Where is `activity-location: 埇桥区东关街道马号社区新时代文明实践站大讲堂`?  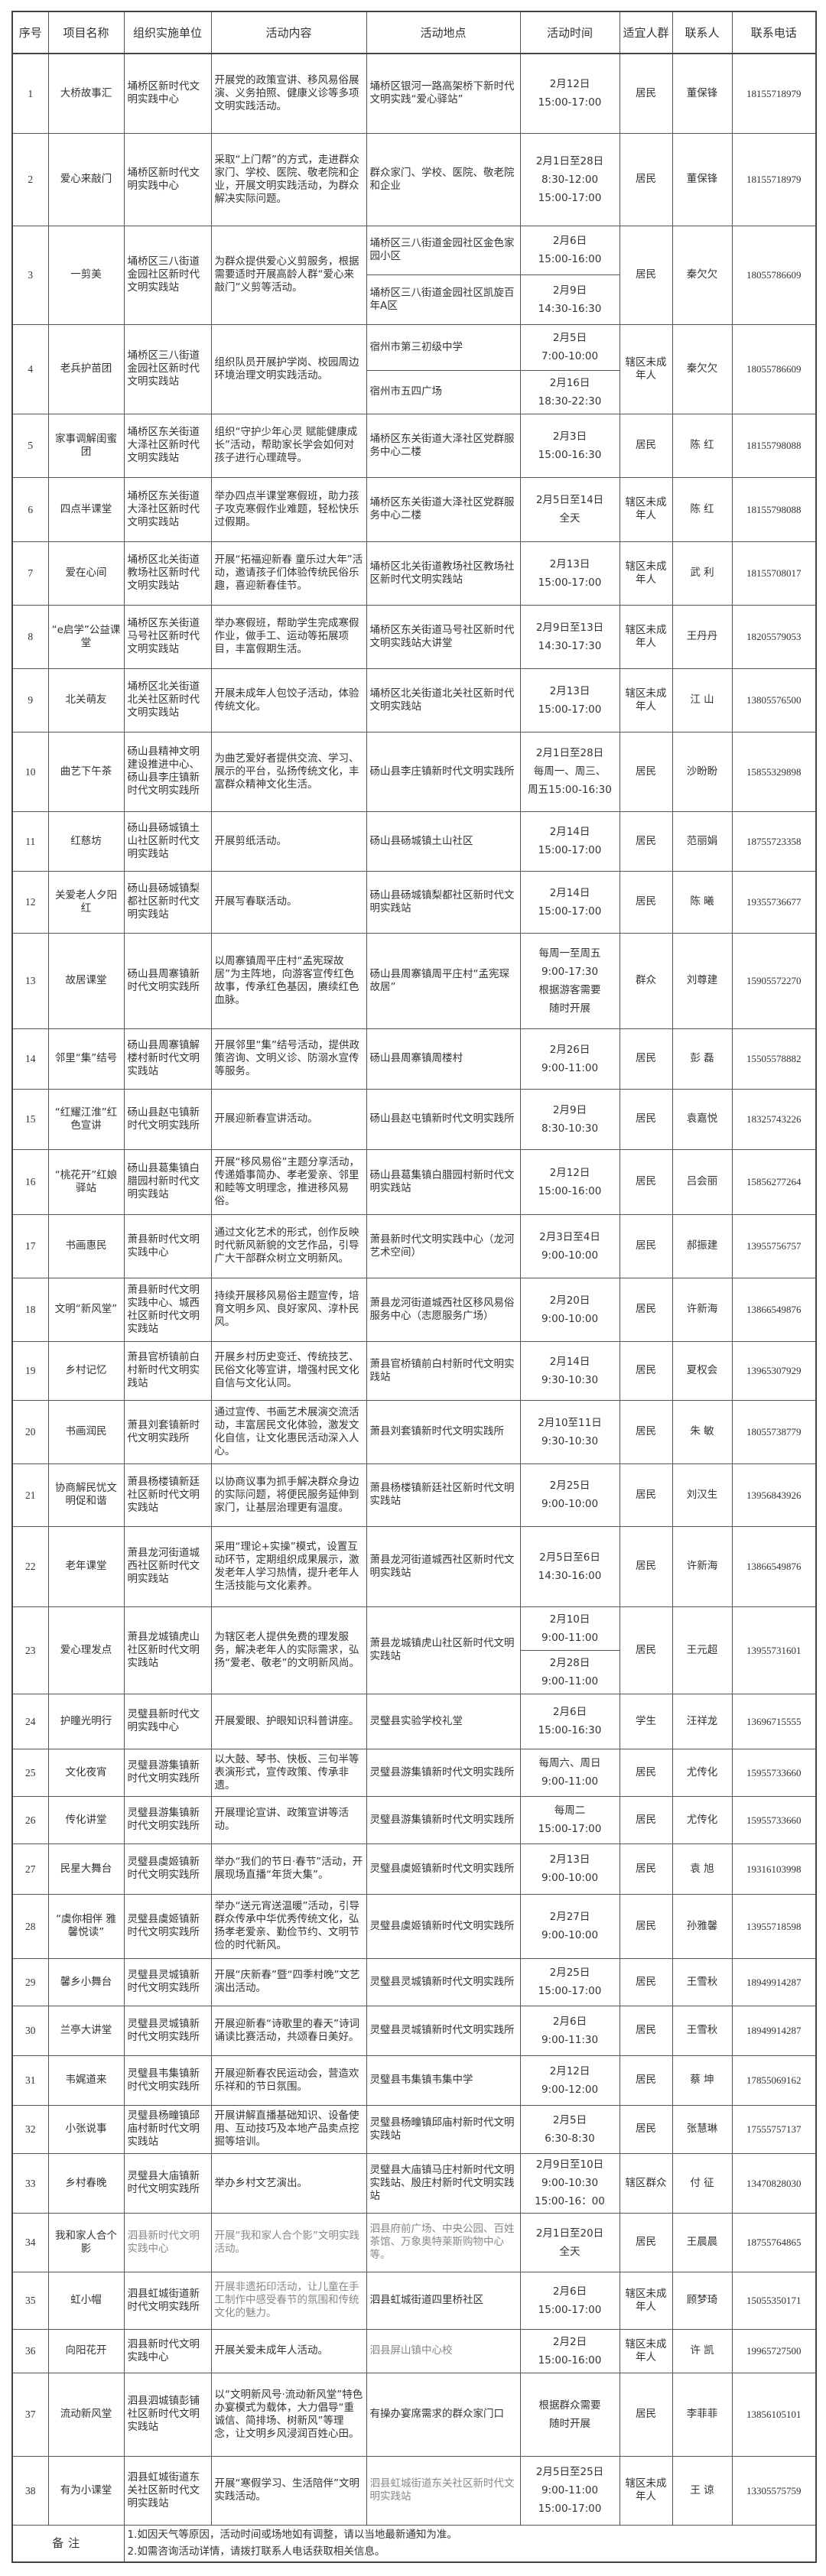 activity-location: 埇桥区东关街道马号社区新时代文明实践站大讲堂 is located at coordinates (444, 637).